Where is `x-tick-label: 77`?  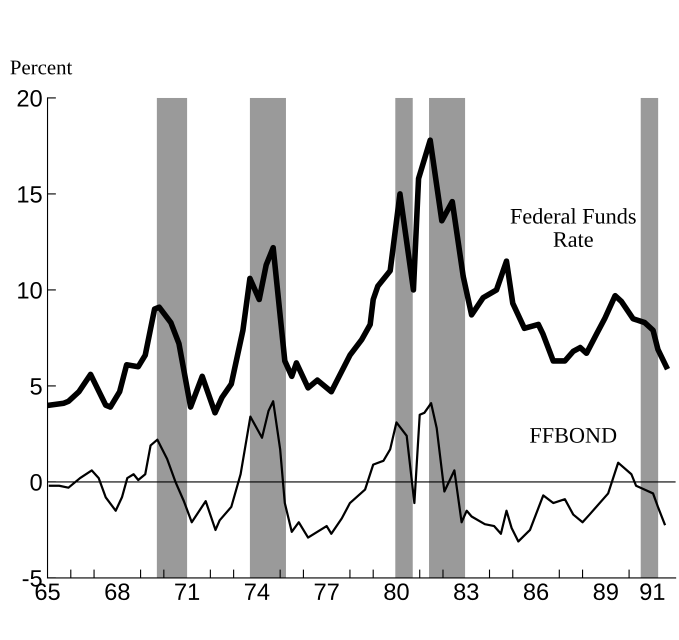
x-tick-label: 77 is located at coordinates (326, 592).